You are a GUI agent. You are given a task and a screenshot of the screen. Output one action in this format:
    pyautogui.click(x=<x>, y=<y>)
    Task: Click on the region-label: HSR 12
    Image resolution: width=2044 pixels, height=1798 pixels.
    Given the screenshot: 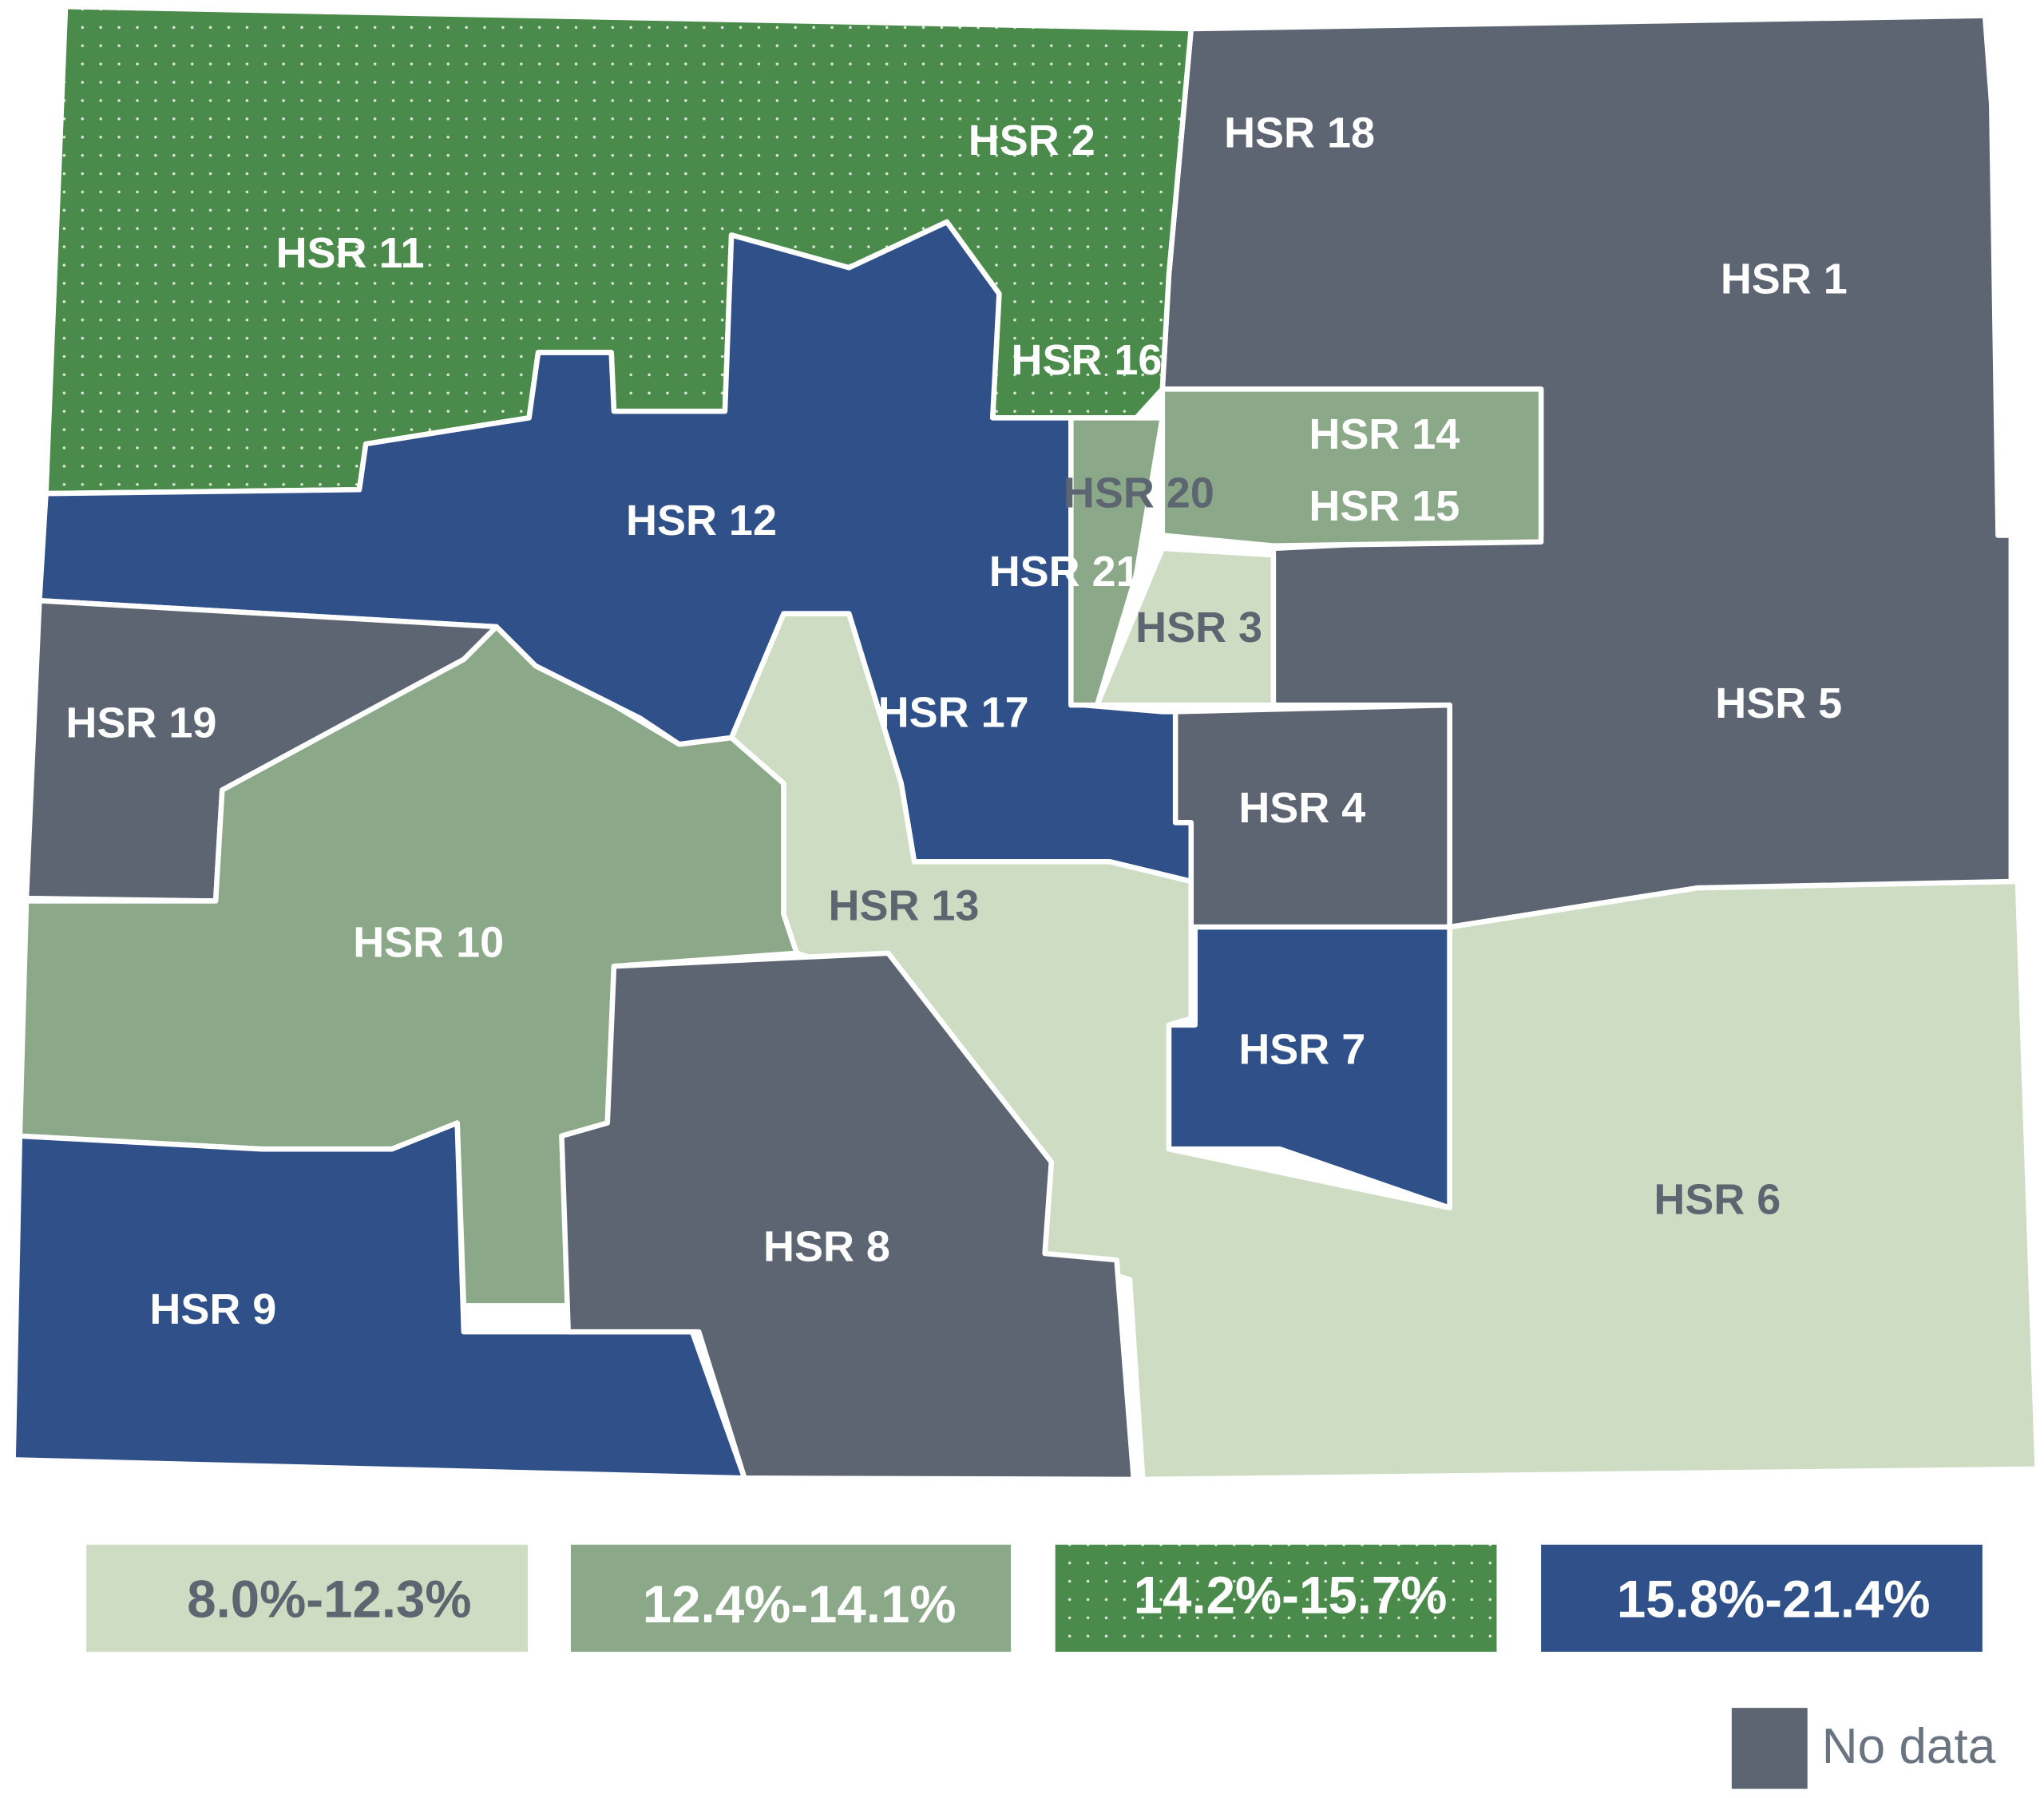 What is the action you would take?
    pyautogui.click(x=701, y=521)
    